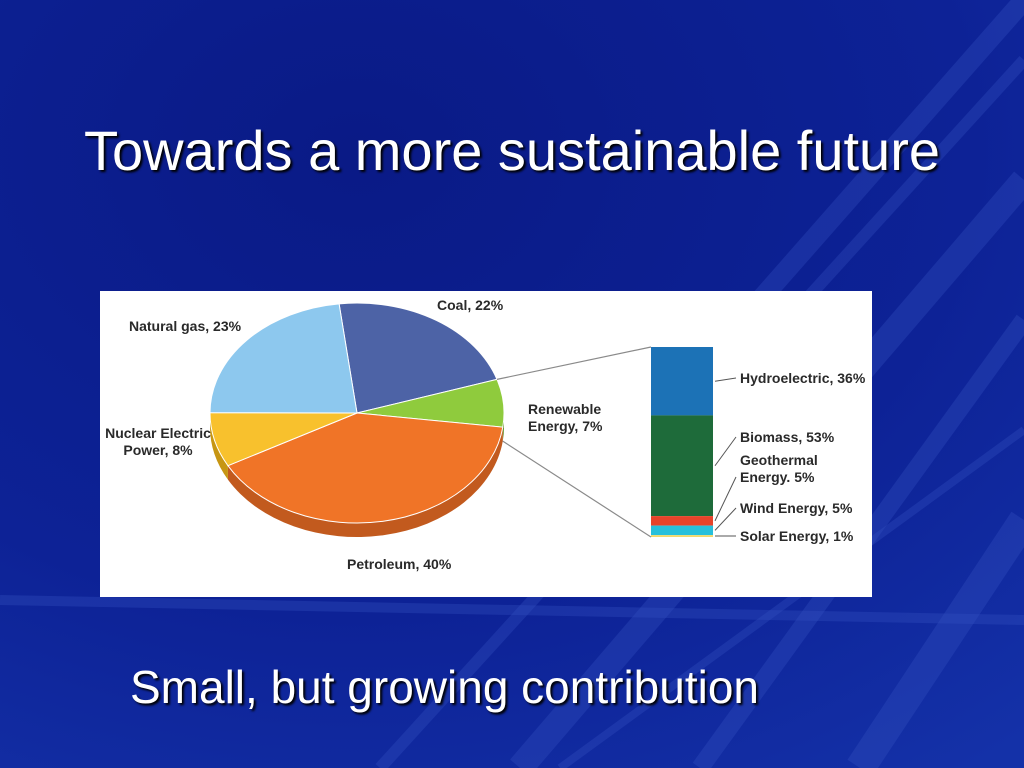 The image size is (1024, 768). What do you see at coordinates (803, 378) in the screenshot?
I see `bar-label-hydroelectric: Hydroelectric, 36%` at bounding box center [803, 378].